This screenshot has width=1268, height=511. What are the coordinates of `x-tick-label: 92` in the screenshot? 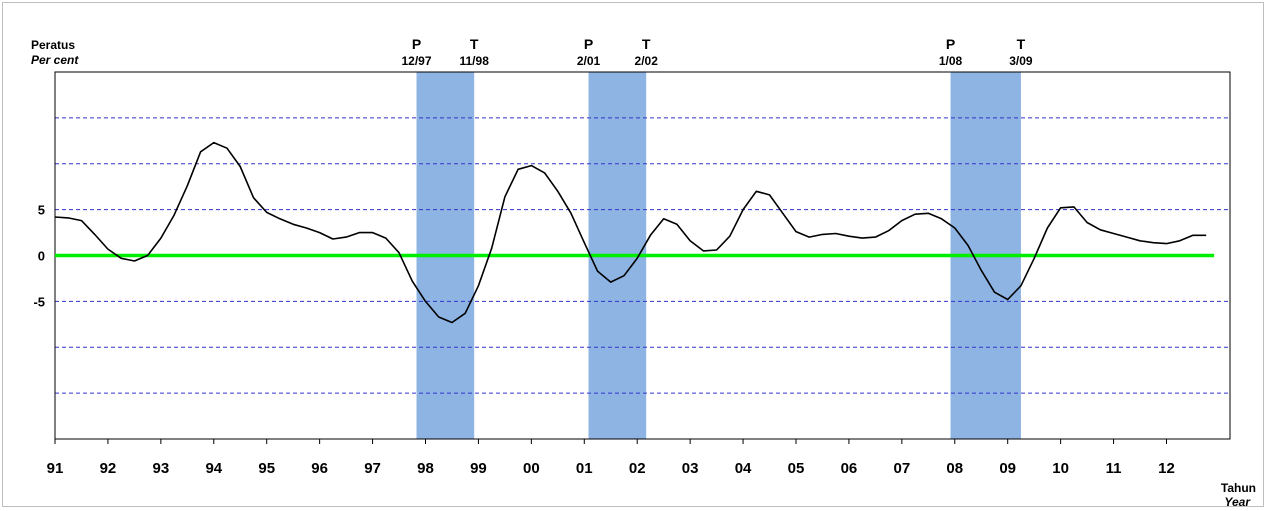 It's located at (108, 468).